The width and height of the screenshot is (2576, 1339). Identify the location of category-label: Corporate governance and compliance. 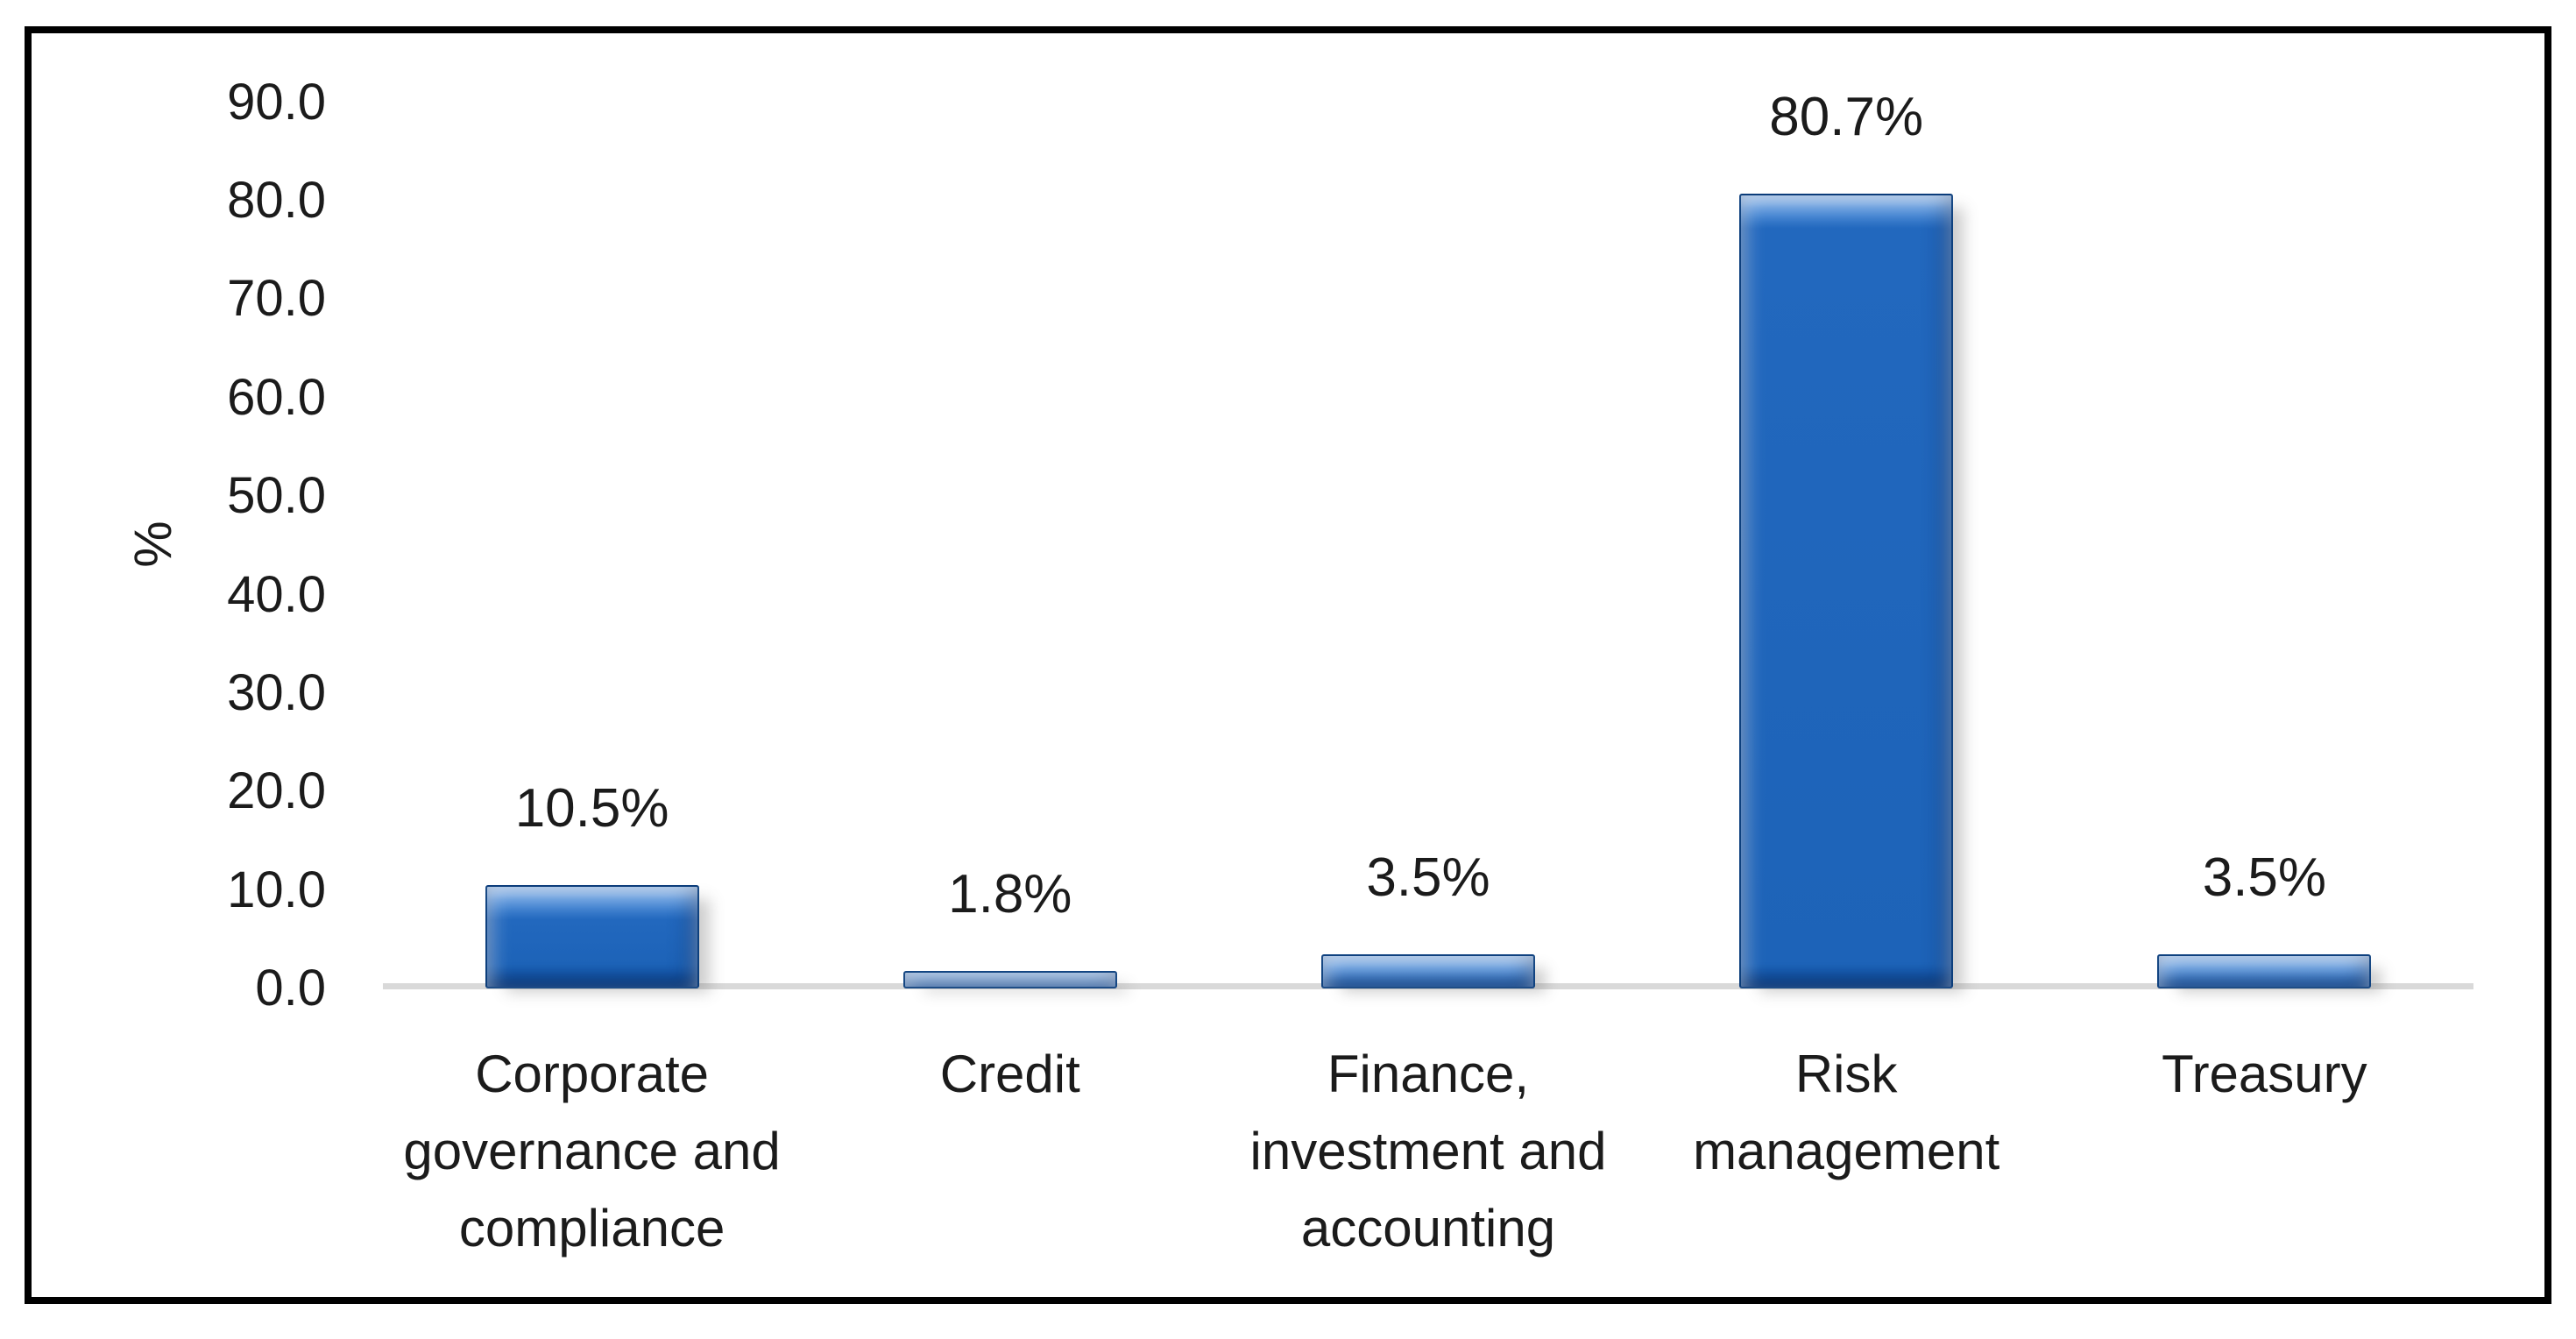
(592, 1151).